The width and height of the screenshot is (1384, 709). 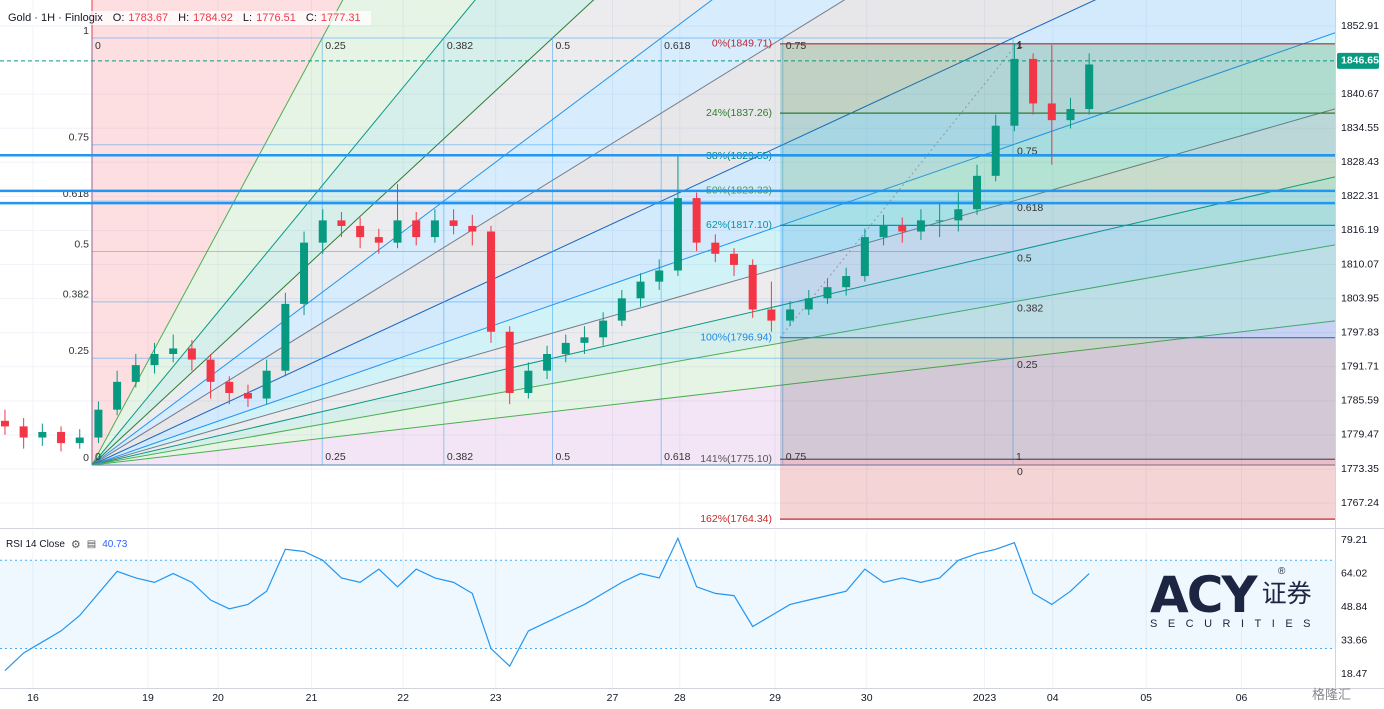 I want to click on fib-label: 162%(1764.34), so click(x=736, y=519).